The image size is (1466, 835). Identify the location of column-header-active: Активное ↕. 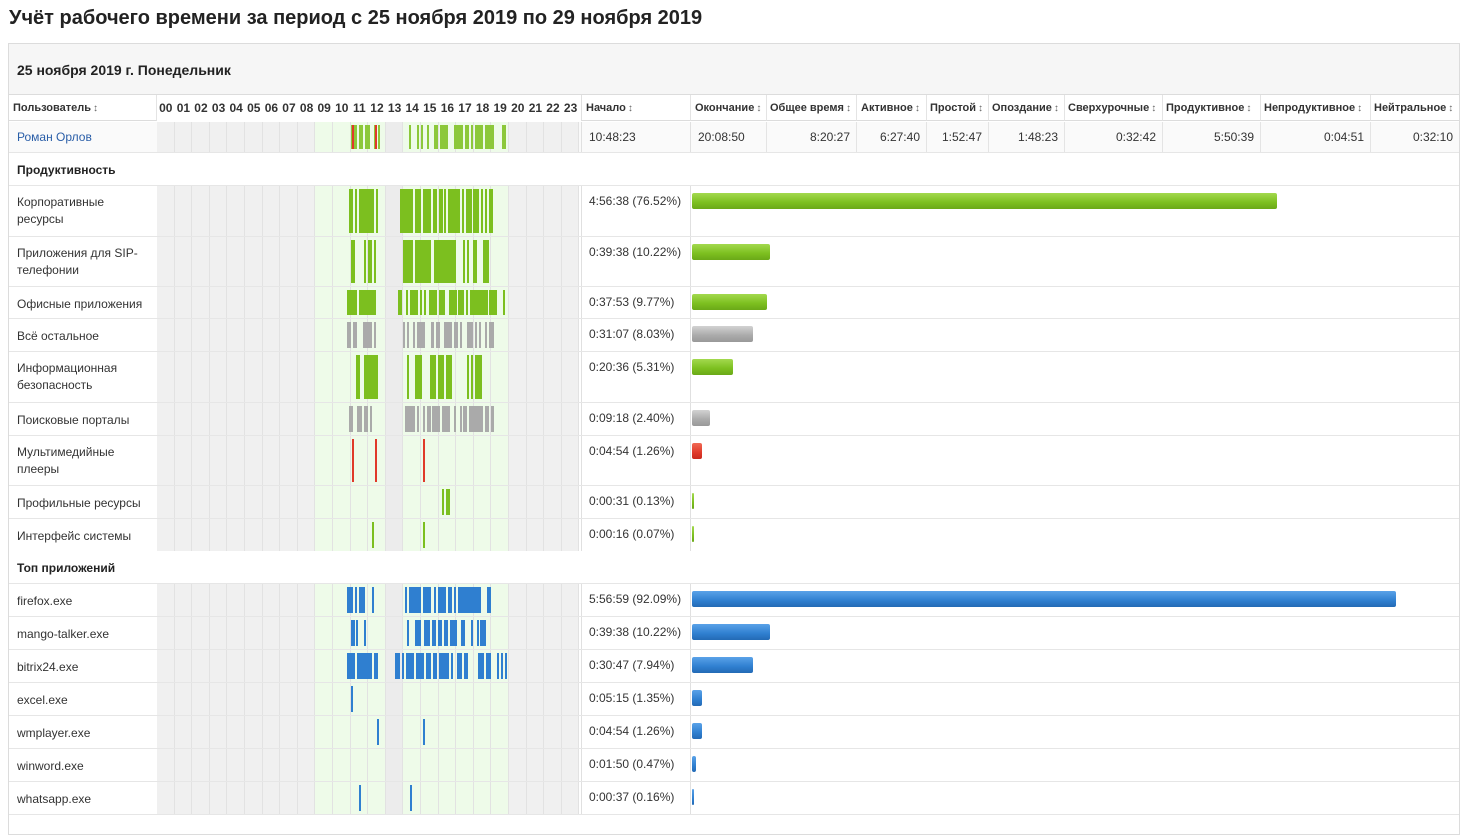
(892, 108).